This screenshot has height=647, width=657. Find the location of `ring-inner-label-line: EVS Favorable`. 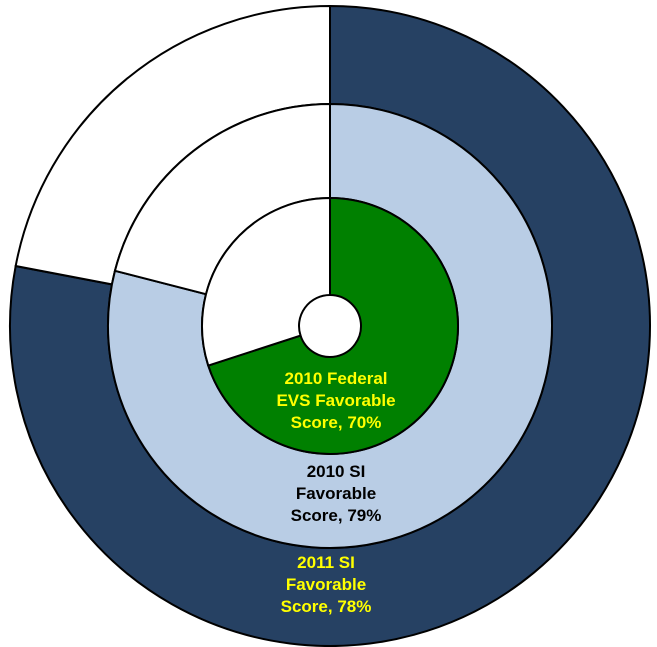

ring-inner-label-line: EVS Favorable is located at coordinates (335, 400).